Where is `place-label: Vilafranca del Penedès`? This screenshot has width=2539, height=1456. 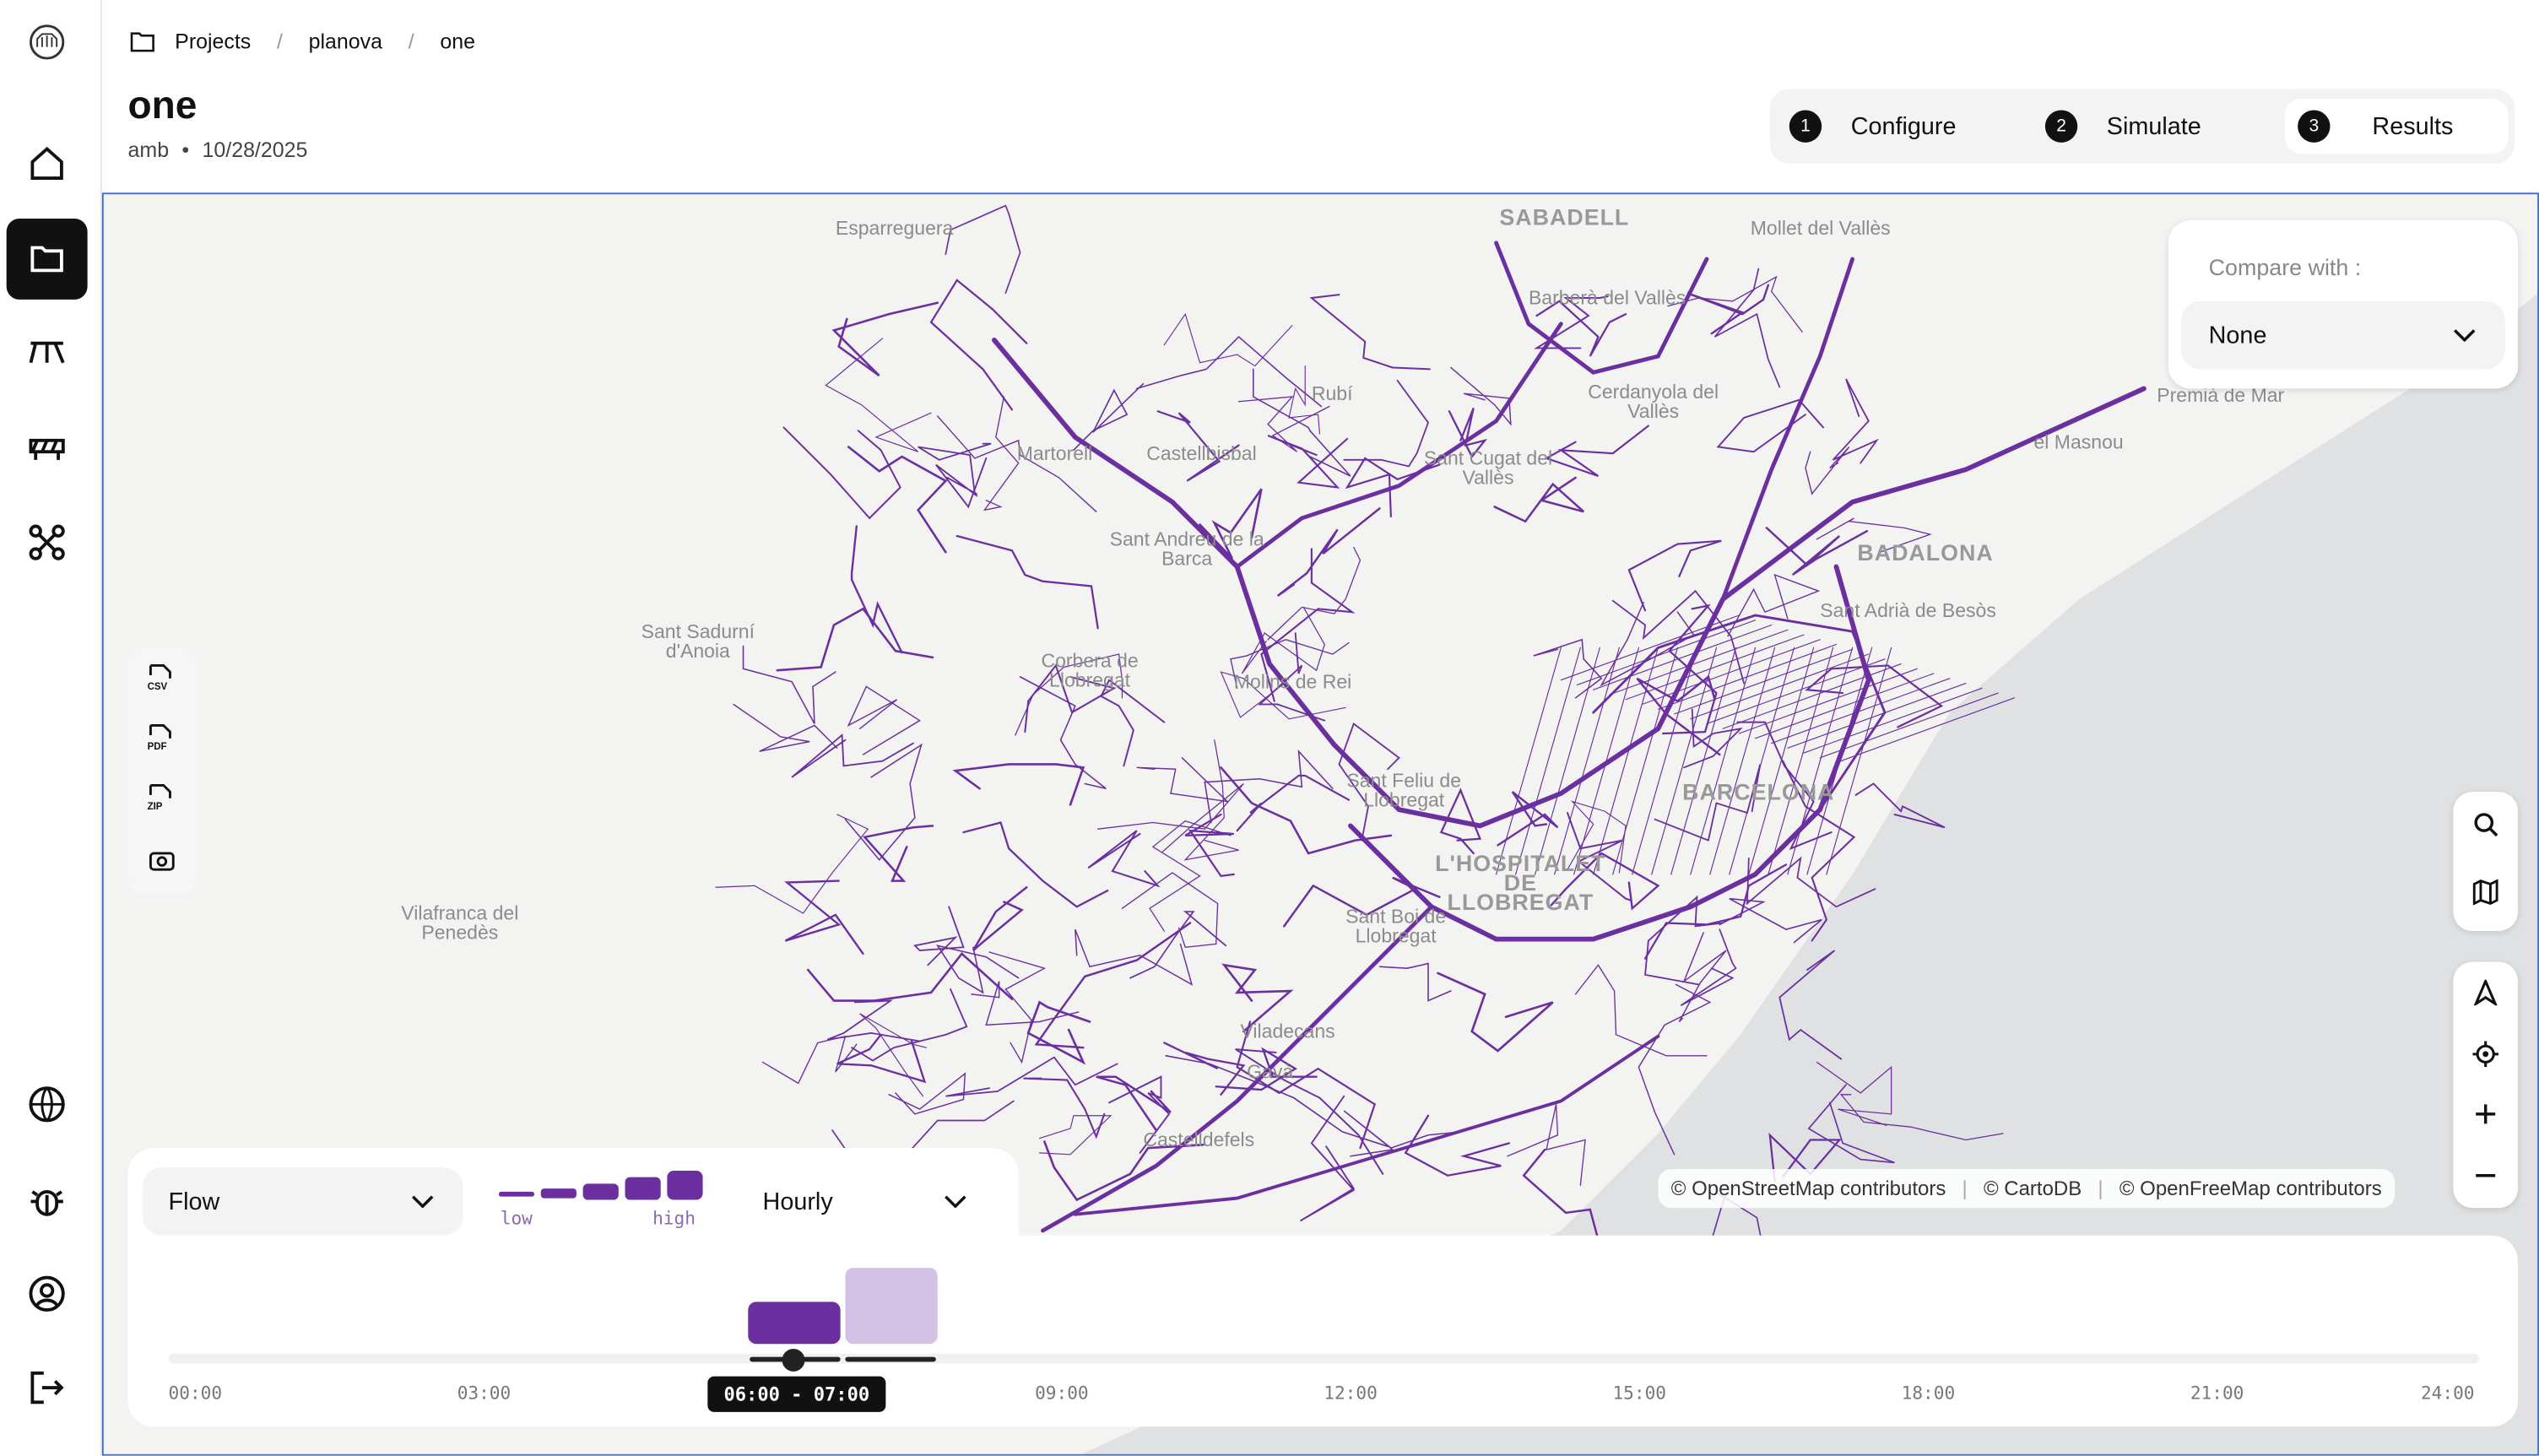
place-label: Vilafranca del Penedès is located at coordinates (460, 923).